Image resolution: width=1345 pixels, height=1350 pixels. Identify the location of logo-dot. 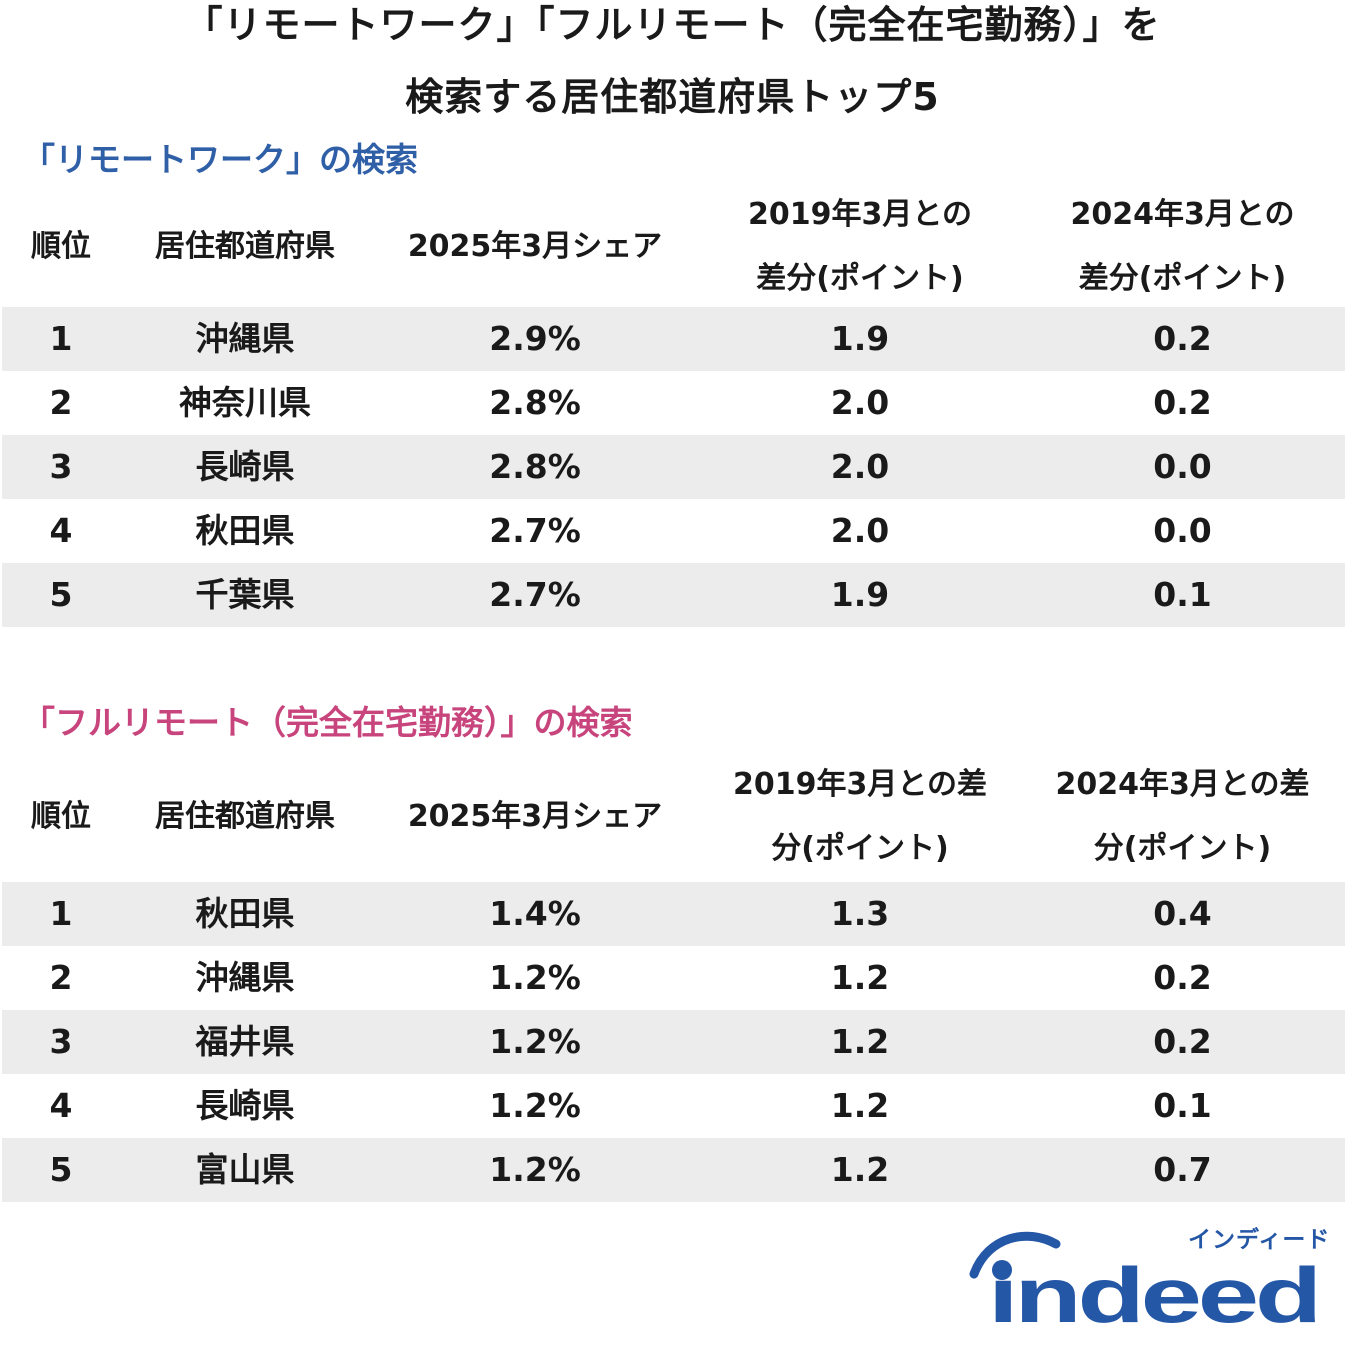
(1002, 1270).